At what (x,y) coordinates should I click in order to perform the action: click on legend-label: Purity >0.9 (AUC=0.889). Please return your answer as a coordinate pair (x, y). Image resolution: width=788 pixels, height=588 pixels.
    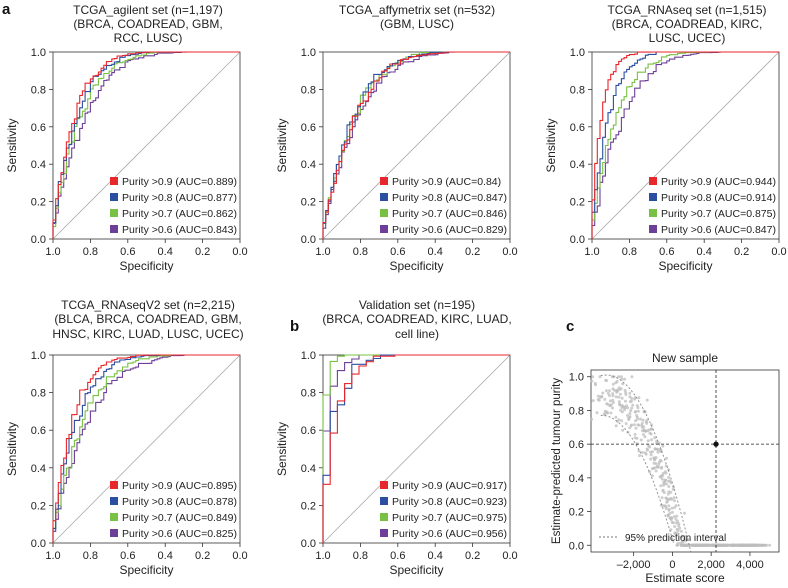
    Looking at the image, I should click on (179, 182).